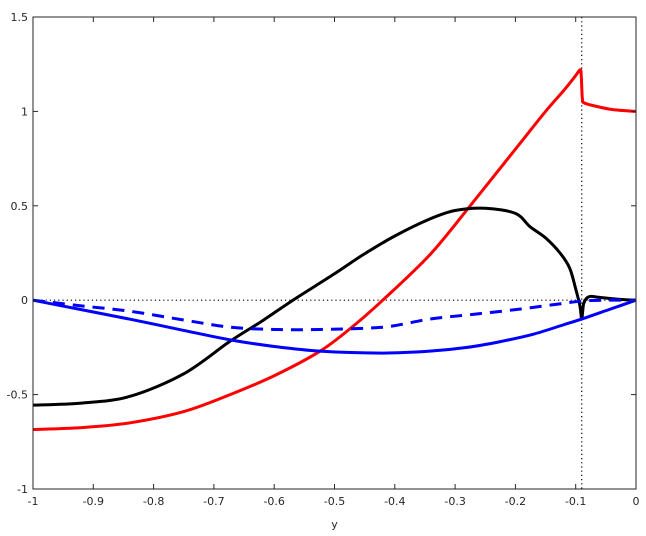 This screenshot has height=536, width=646. Describe the element at coordinates (153, 501) in the screenshot. I see `x-tick-label: -0.8` at that location.